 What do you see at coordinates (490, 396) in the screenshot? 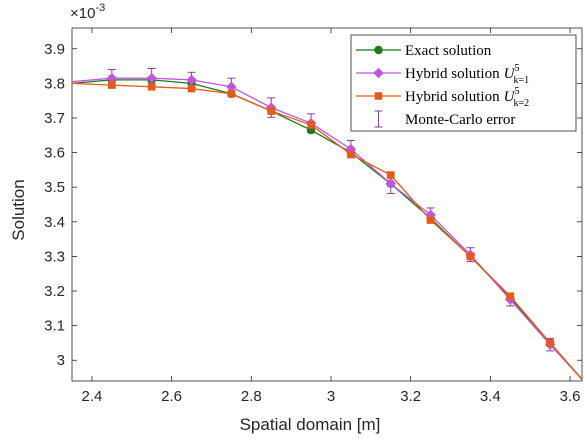
I see `x-tick-label: 3.4` at bounding box center [490, 396].